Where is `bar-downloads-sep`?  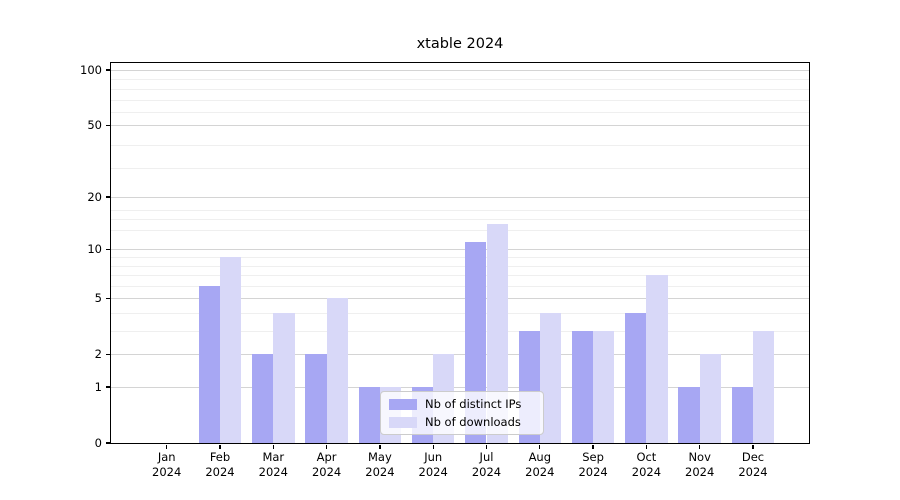 bar-downloads-sep is located at coordinates (604, 387).